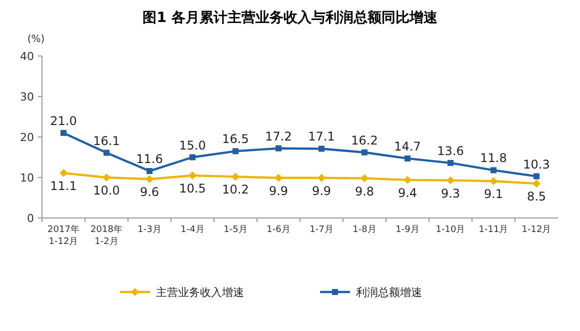  Describe the element at coordinates (236, 230) in the screenshot. I see `x-tick-label: 1-5月` at that location.